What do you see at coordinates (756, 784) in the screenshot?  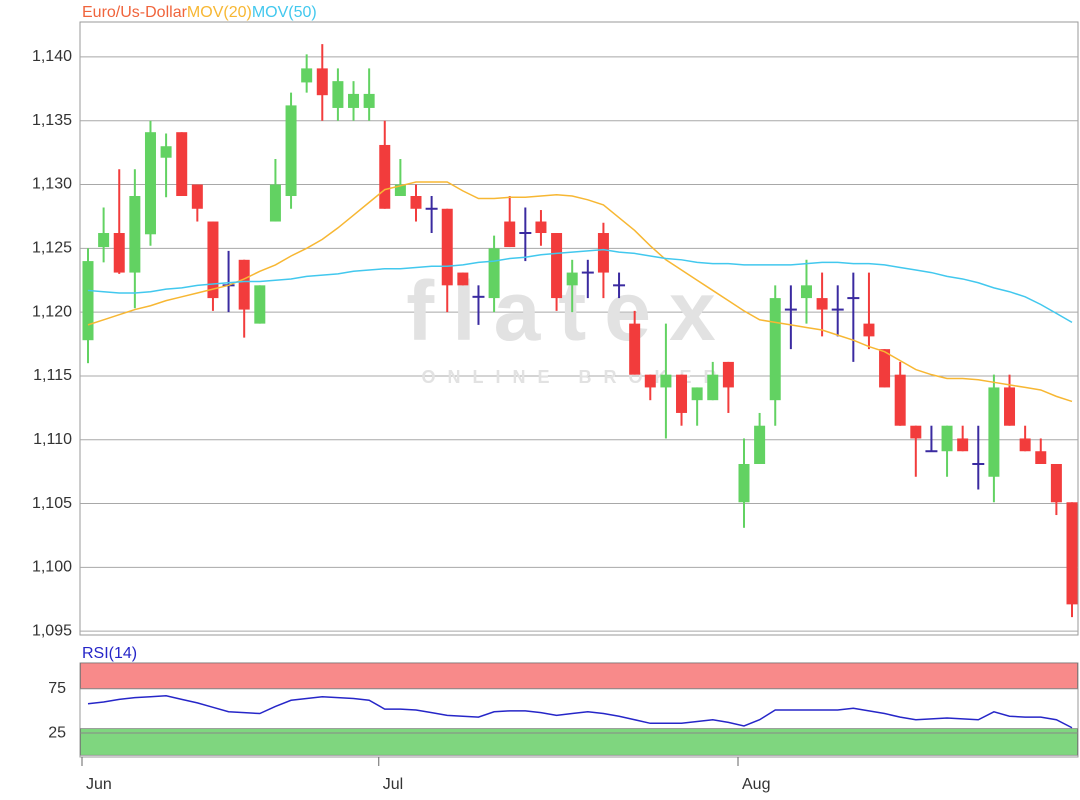 I see `x-tick-label: Aug` at bounding box center [756, 784].